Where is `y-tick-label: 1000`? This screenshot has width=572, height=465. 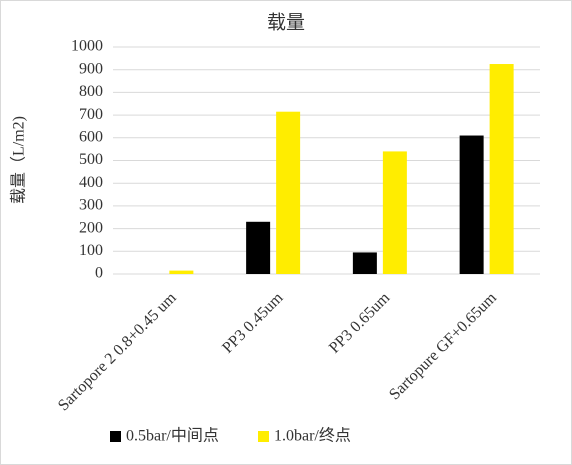
y-tick-label: 1000 is located at coordinates (87, 46).